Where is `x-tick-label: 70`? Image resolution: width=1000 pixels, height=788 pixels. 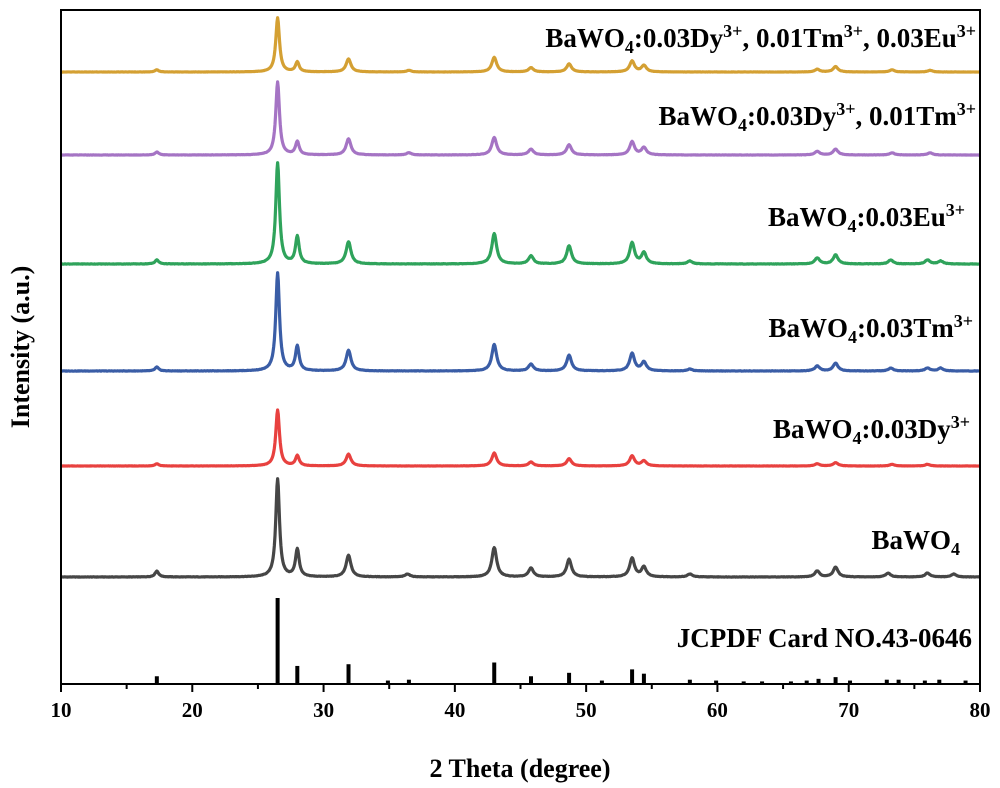 x-tick-label: 70 is located at coordinates (848, 710).